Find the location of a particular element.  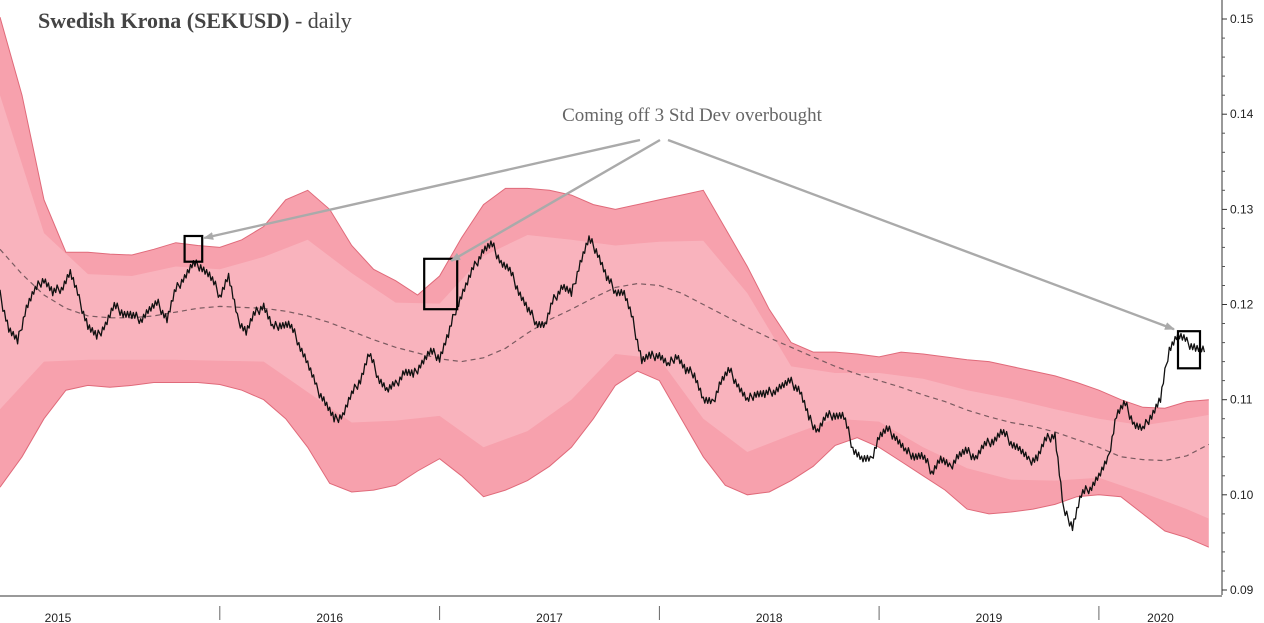

y-tick-label: 0.15 is located at coordinates (1242, 19).